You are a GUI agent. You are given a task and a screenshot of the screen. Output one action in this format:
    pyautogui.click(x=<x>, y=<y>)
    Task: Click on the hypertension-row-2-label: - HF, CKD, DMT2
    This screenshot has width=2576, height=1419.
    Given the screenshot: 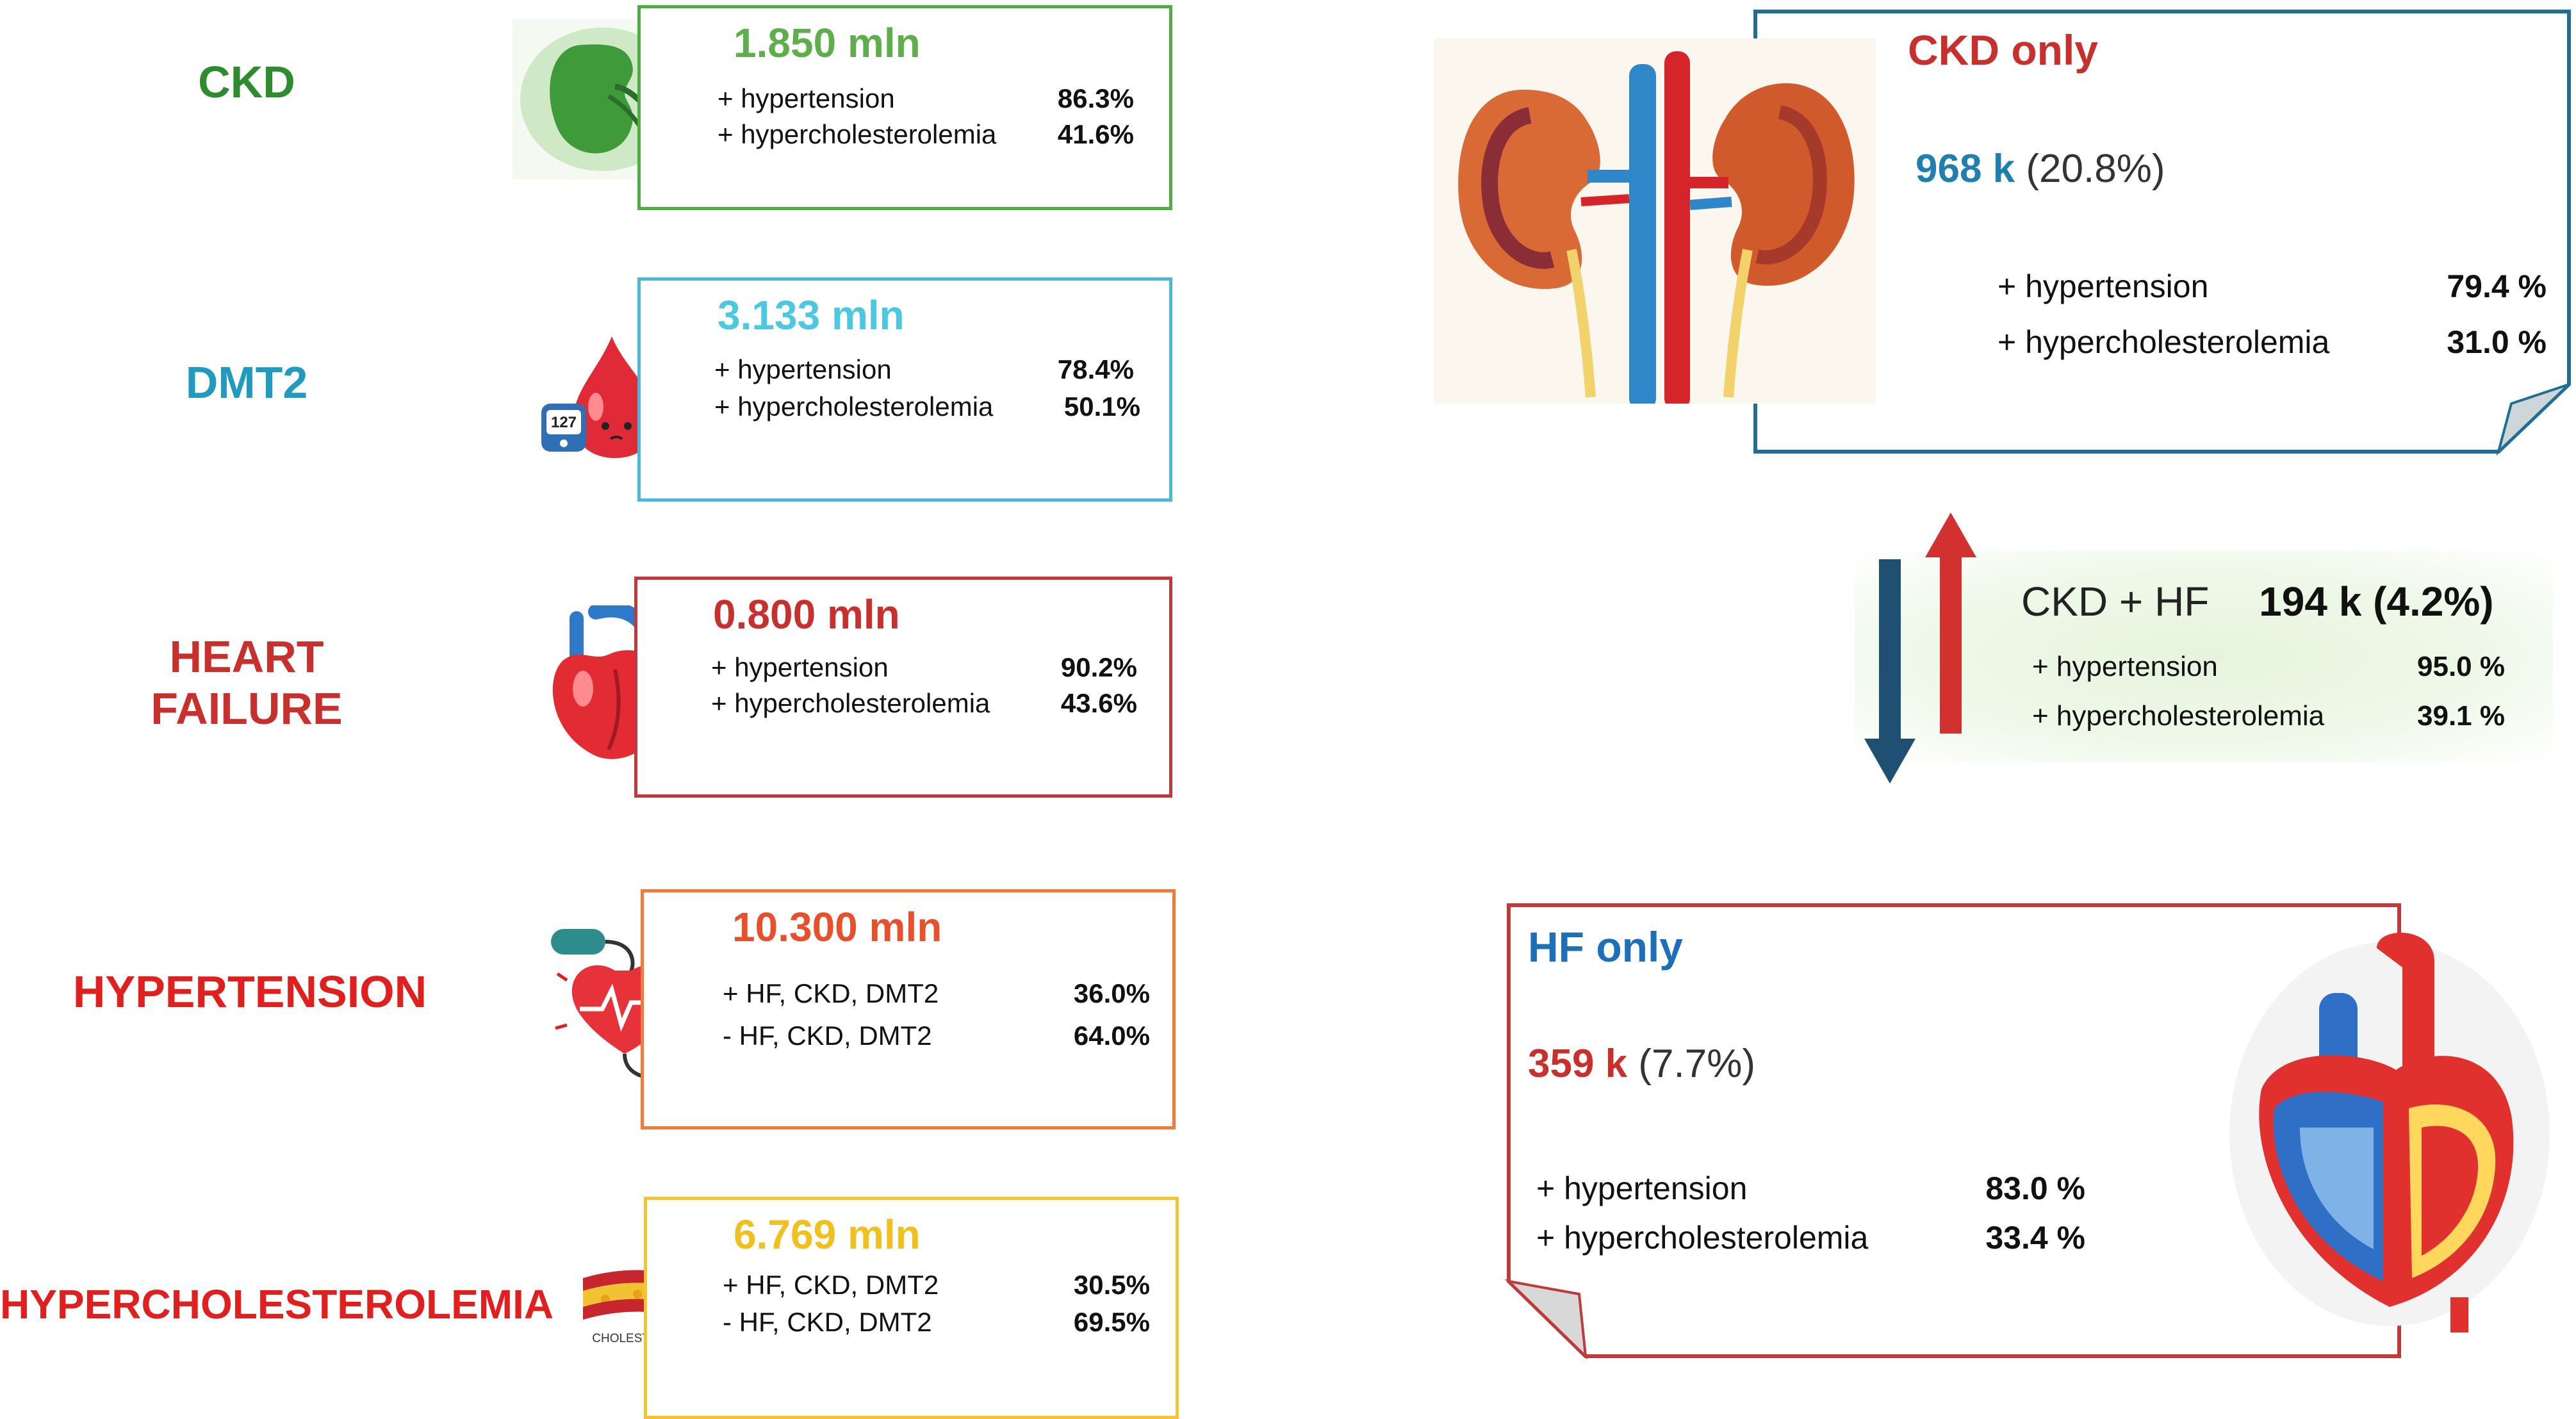 What is the action you would take?
    pyautogui.click(x=827, y=1036)
    